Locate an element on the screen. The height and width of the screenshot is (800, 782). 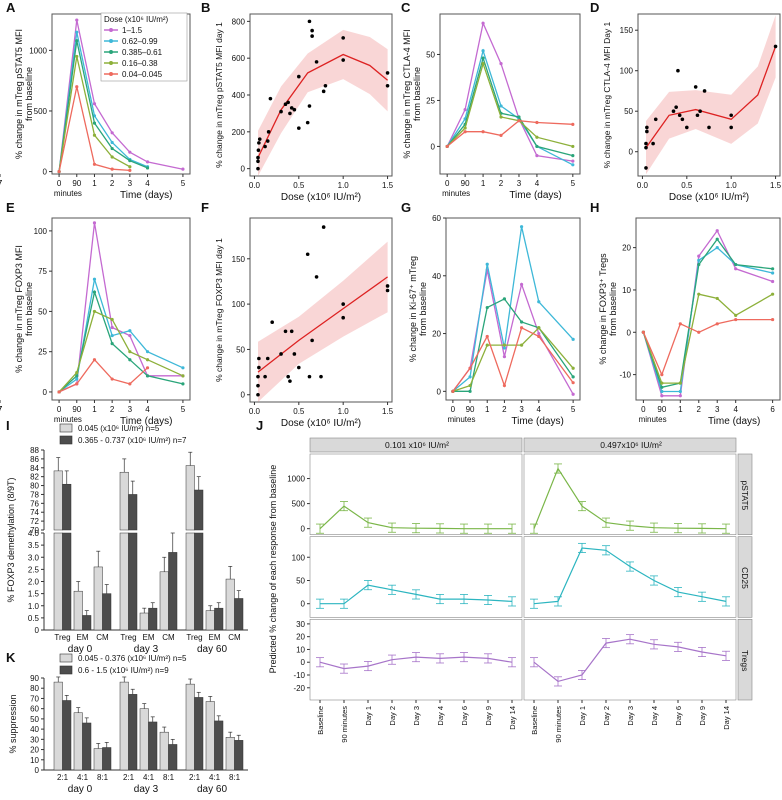
y-tick-label: 25 is located at coordinates (430, 100).